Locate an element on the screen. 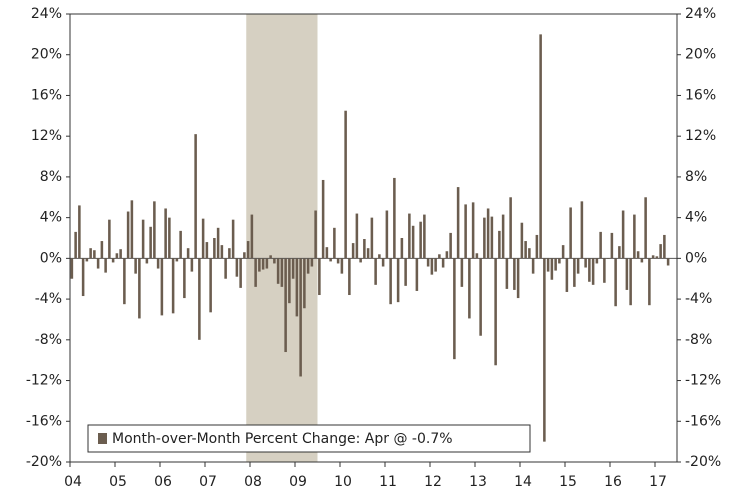 The image size is (748, 496). y-tick-label: 8% is located at coordinates (51, 177).